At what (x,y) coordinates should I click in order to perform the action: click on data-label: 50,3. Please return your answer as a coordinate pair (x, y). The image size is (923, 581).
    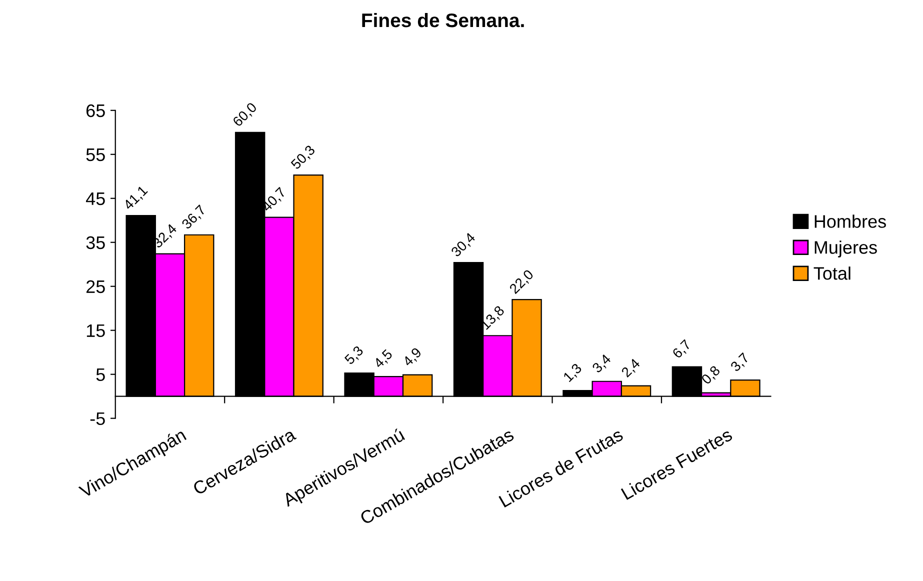
    Looking at the image, I should click on (303, 157).